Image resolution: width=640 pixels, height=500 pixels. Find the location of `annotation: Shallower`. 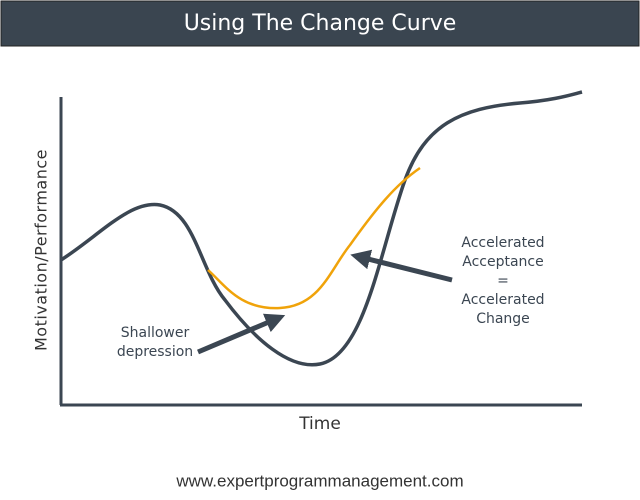

annotation: Shallower is located at coordinates (155, 333).